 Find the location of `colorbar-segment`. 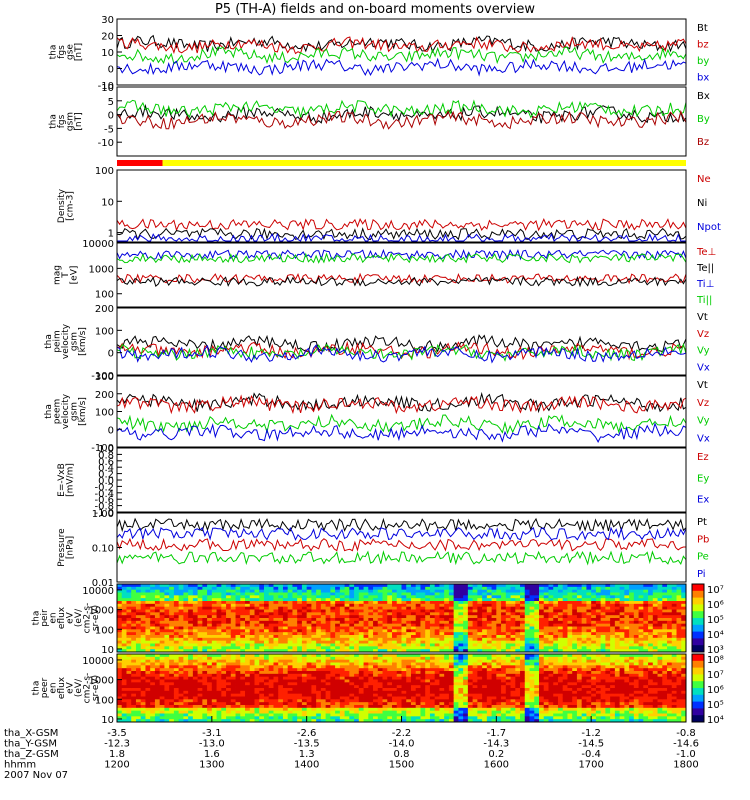

colorbar-segment is located at coordinates (698, 642).